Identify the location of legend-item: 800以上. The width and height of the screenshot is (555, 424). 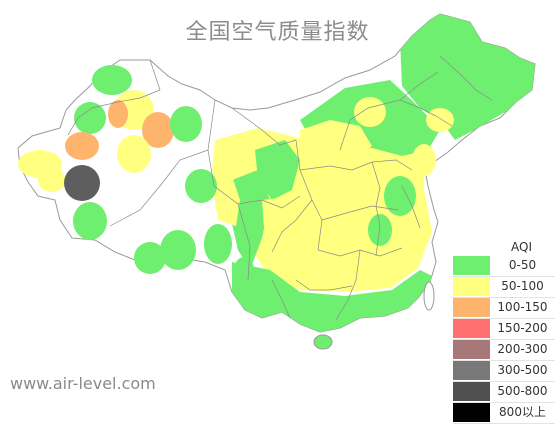
(504, 413).